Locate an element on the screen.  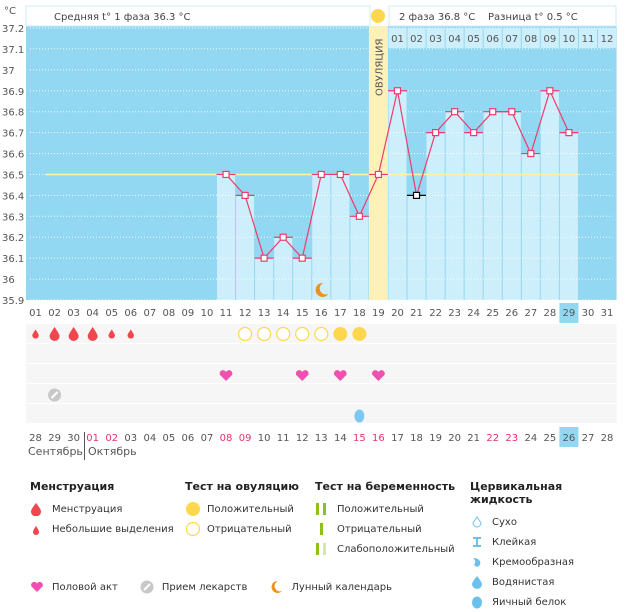
ovulation-test-positive-icon is located at coordinates (340, 334).